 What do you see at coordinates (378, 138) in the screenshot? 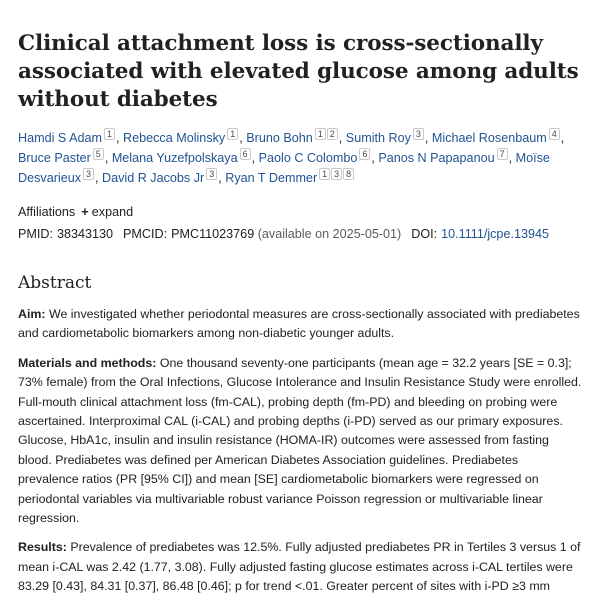
I see `author-link: Sumith Roy` at bounding box center [378, 138].